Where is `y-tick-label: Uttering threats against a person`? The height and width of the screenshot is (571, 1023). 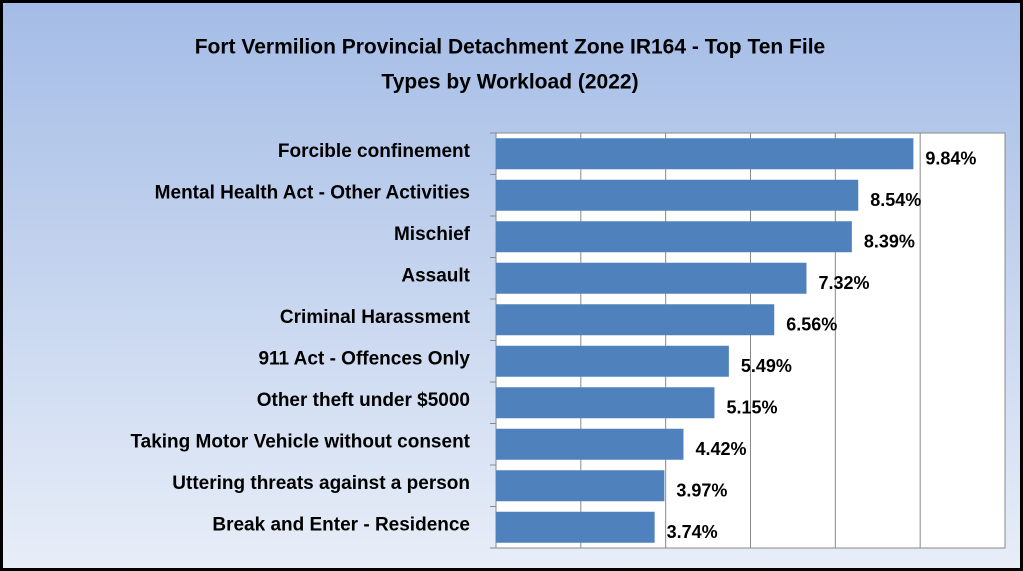 y-tick-label: Uttering threats against a person is located at coordinates (321, 483).